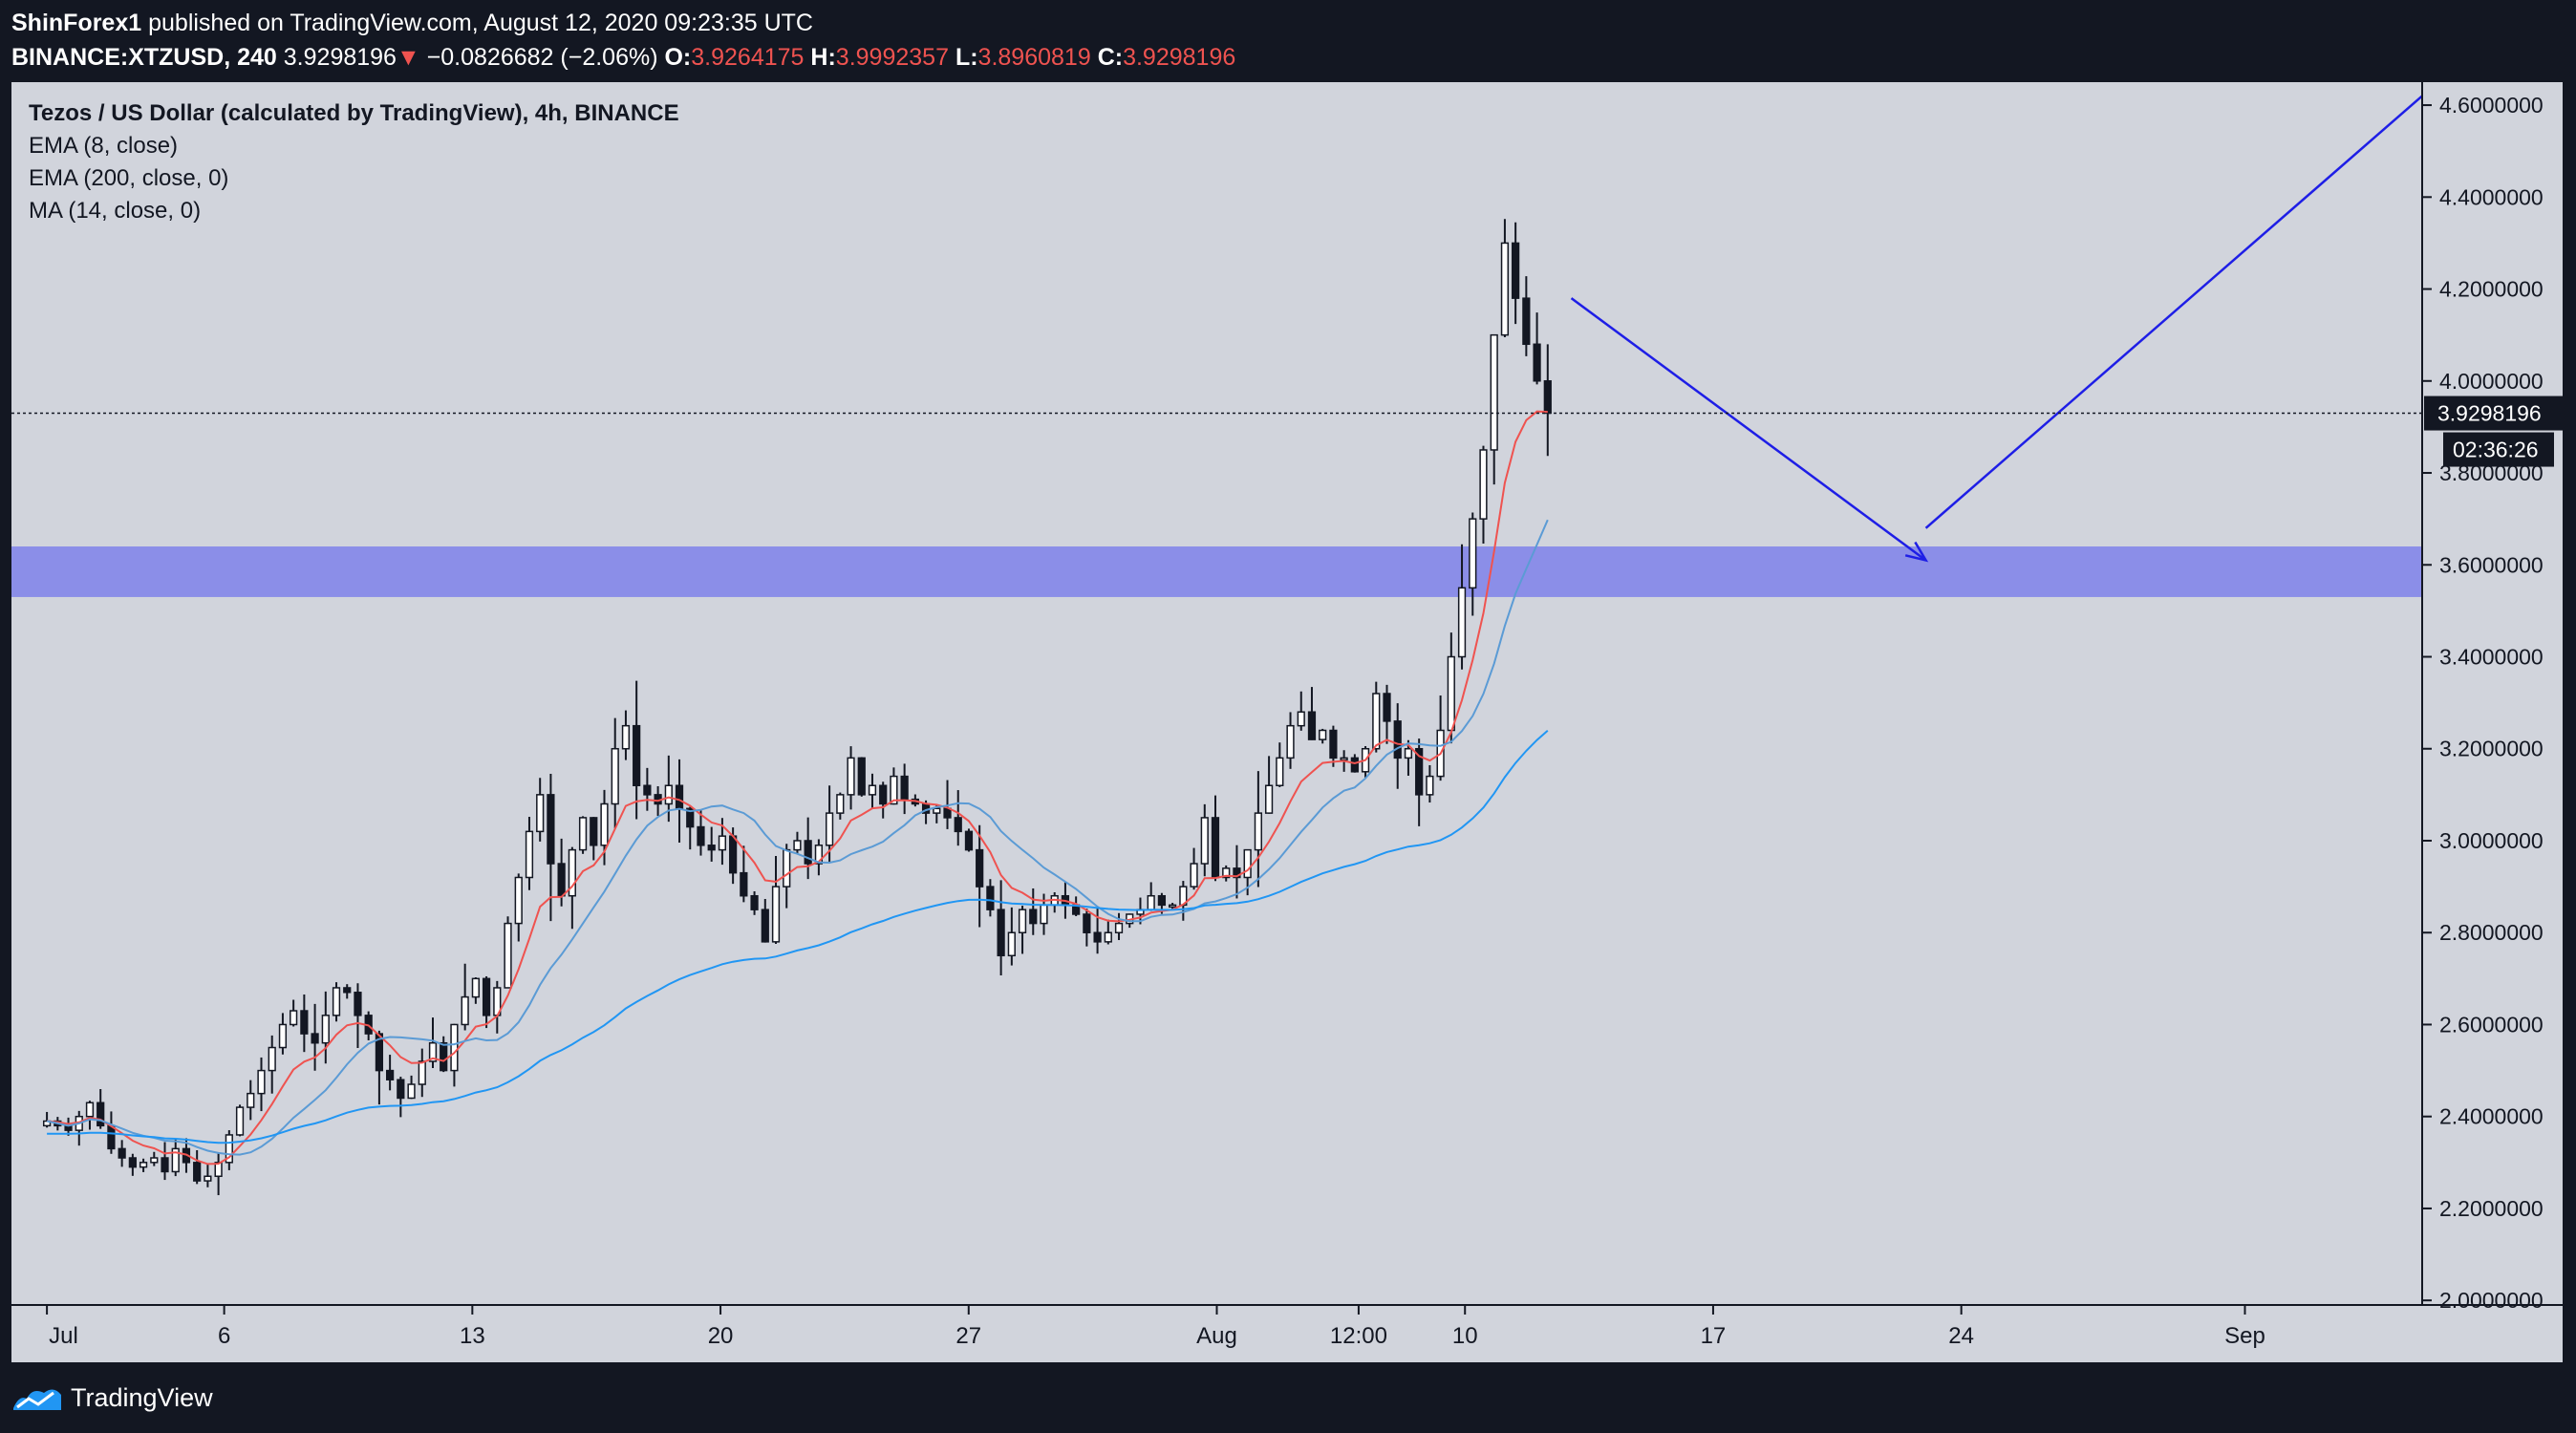 The width and height of the screenshot is (2576, 1433). I want to click on legend-ema8: EMA (8, close), so click(104, 146).